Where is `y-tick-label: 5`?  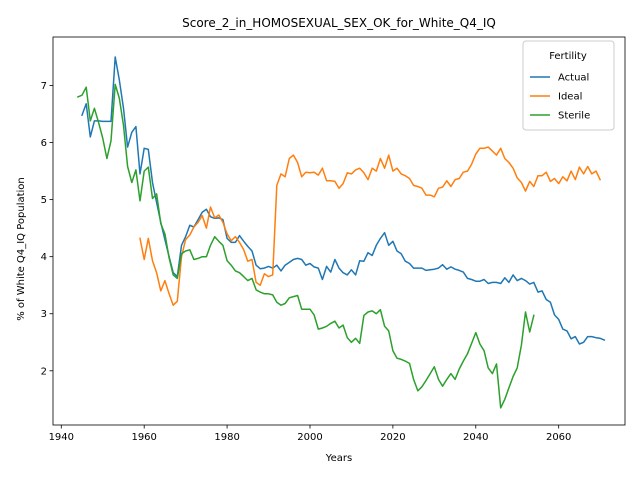 y-tick-label: 5 is located at coordinates (44, 200).